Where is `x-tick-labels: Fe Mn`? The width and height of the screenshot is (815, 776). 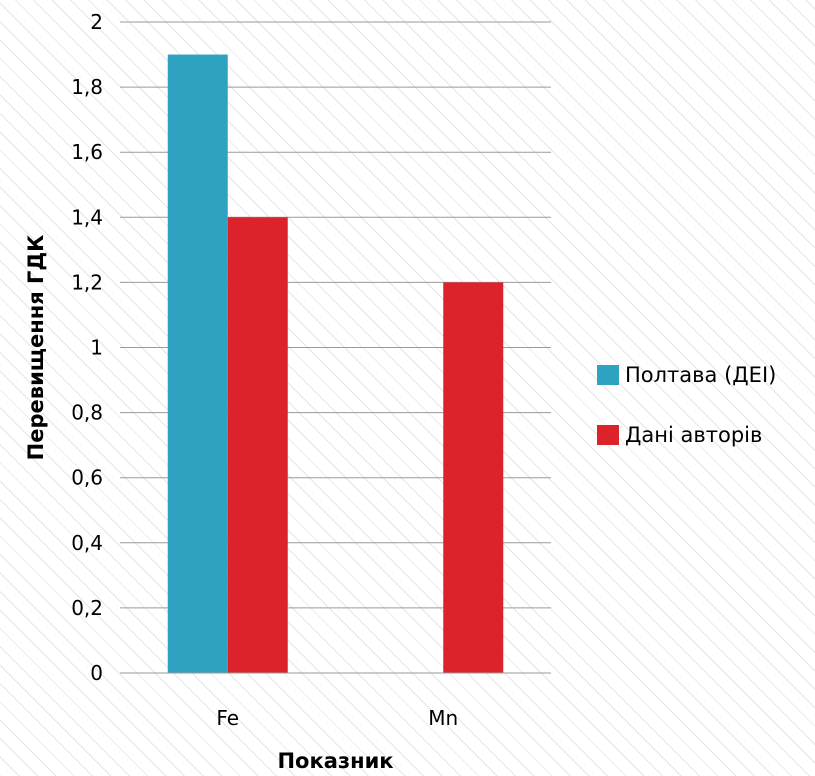
x-tick-labels: Fe Mn is located at coordinates (337, 718).